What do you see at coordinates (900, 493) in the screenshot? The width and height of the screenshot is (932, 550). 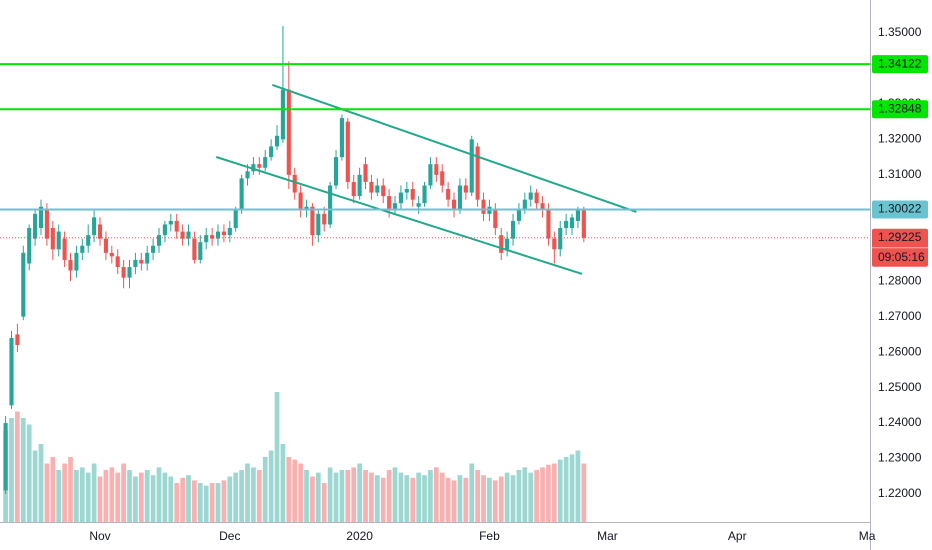 I see `y-tick-label: 1.22000` at bounding box center [900, 493].